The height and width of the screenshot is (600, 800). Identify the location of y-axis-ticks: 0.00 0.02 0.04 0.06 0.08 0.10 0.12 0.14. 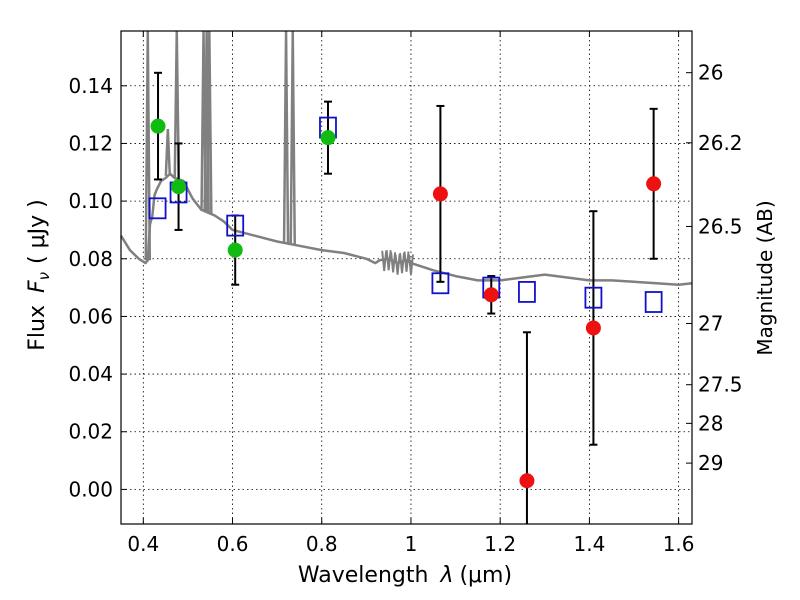
(97, 287).